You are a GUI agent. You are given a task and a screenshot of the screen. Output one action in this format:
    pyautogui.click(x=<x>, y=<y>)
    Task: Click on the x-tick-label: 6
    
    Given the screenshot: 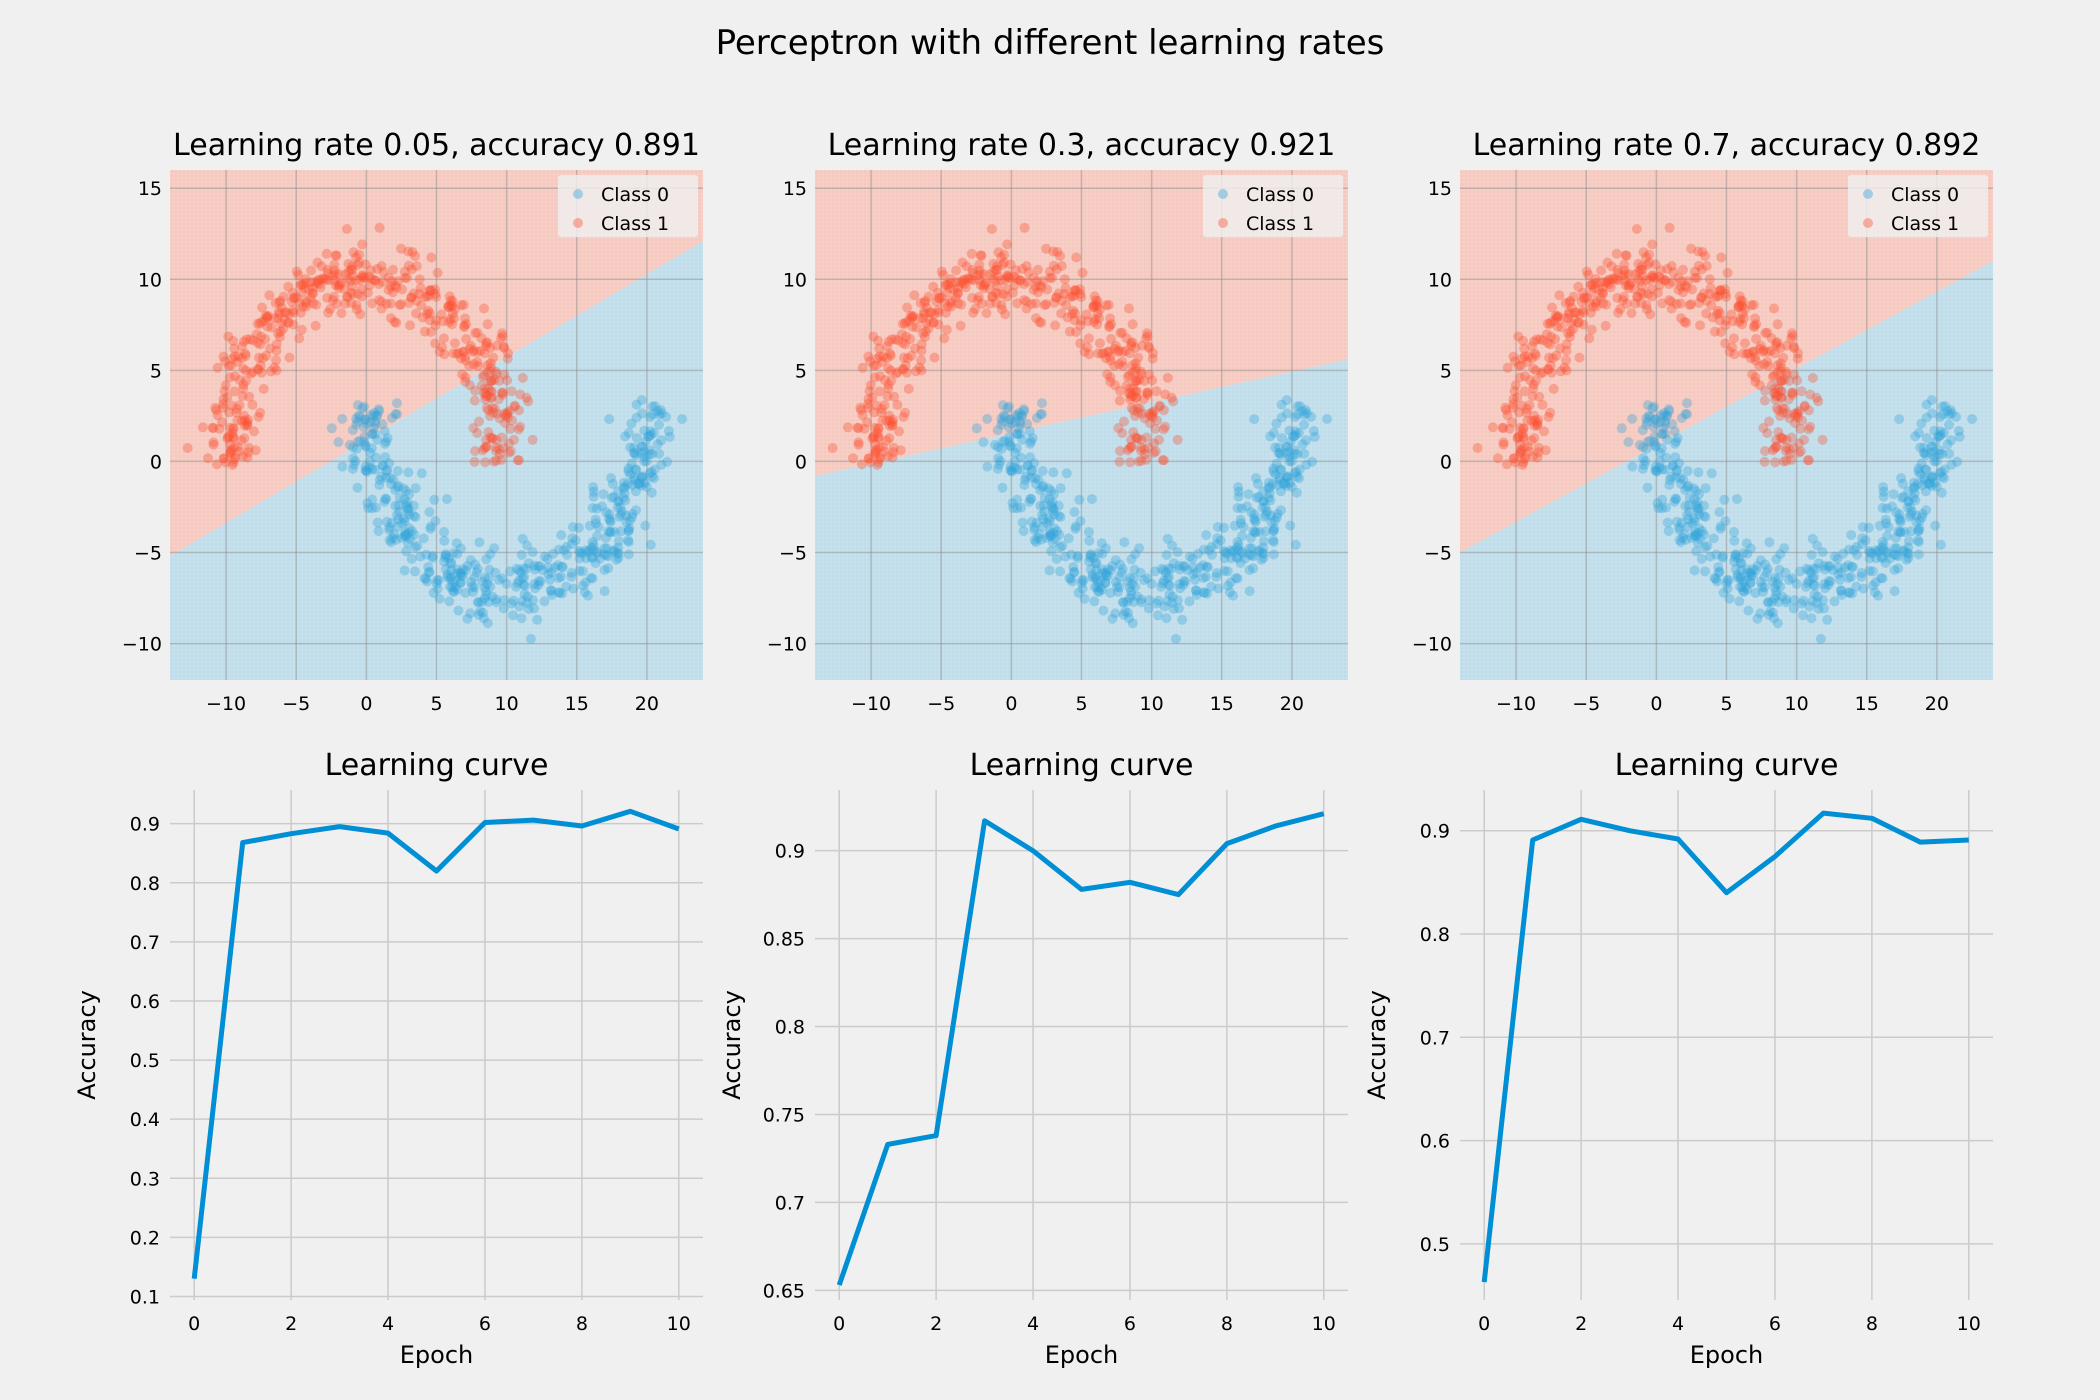 What is the action you would take?
    pyautogui.click(x=1130, y=1324)
    